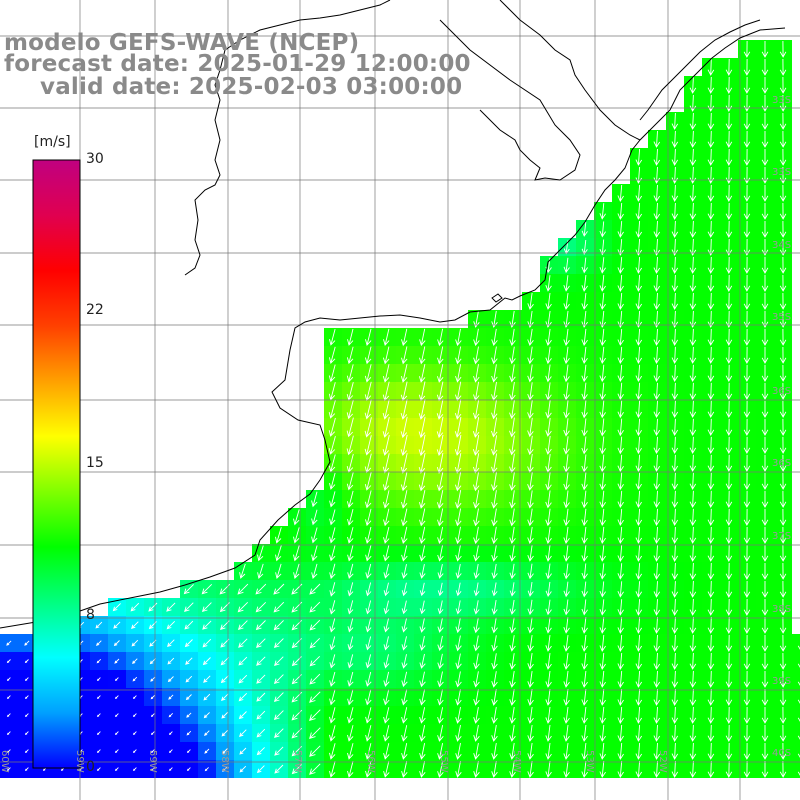 Image resolution: width=800 pixels, height=800 pixels. Describe the element at coordinates (251, 87) in the screenshot. I see `map-title-valid-date: valid date: 2025-02-03 03:00:00` at that location.